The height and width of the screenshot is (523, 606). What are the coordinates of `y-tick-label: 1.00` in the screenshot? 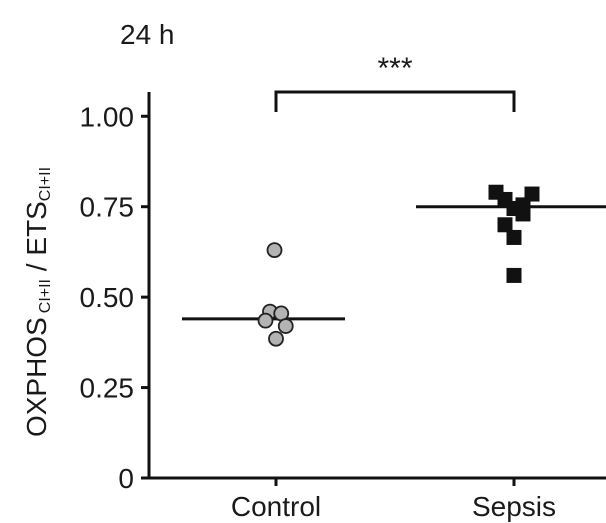 It's located at (107, 116).